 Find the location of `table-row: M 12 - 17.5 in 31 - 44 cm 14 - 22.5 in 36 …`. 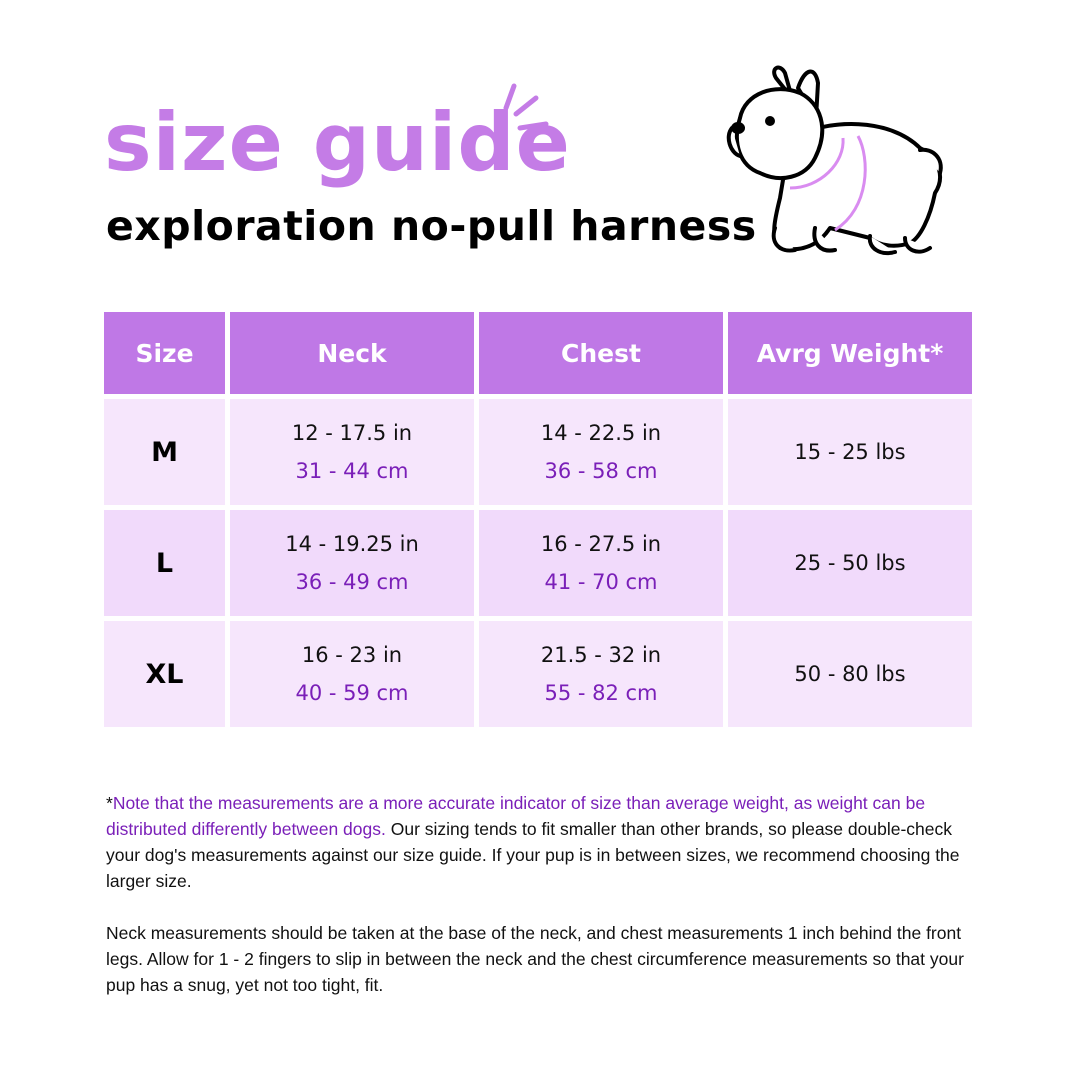

table-row: M 12 - 17.5 in 31 - 44 cm 14 - 22.5 in 36 … is located at coordinates (538, 452).